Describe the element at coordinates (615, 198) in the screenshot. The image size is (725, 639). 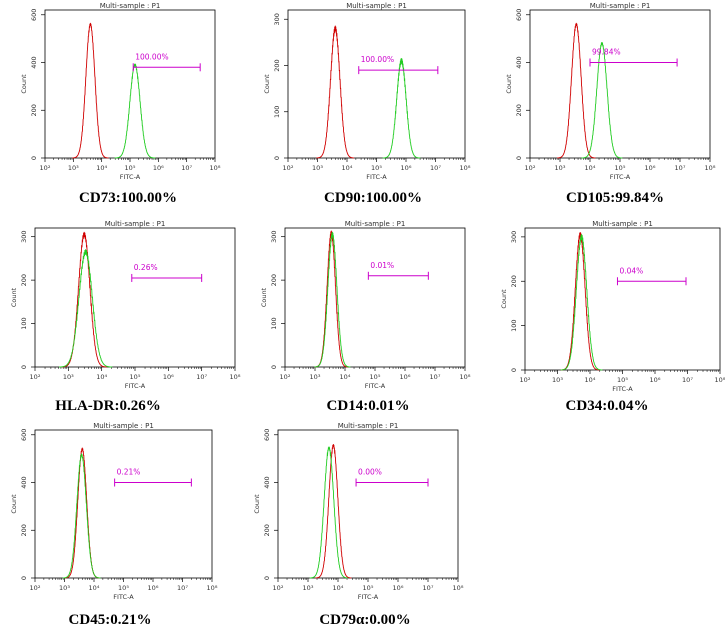
I see `caption-cd105: CD105:99.84%` at that location.